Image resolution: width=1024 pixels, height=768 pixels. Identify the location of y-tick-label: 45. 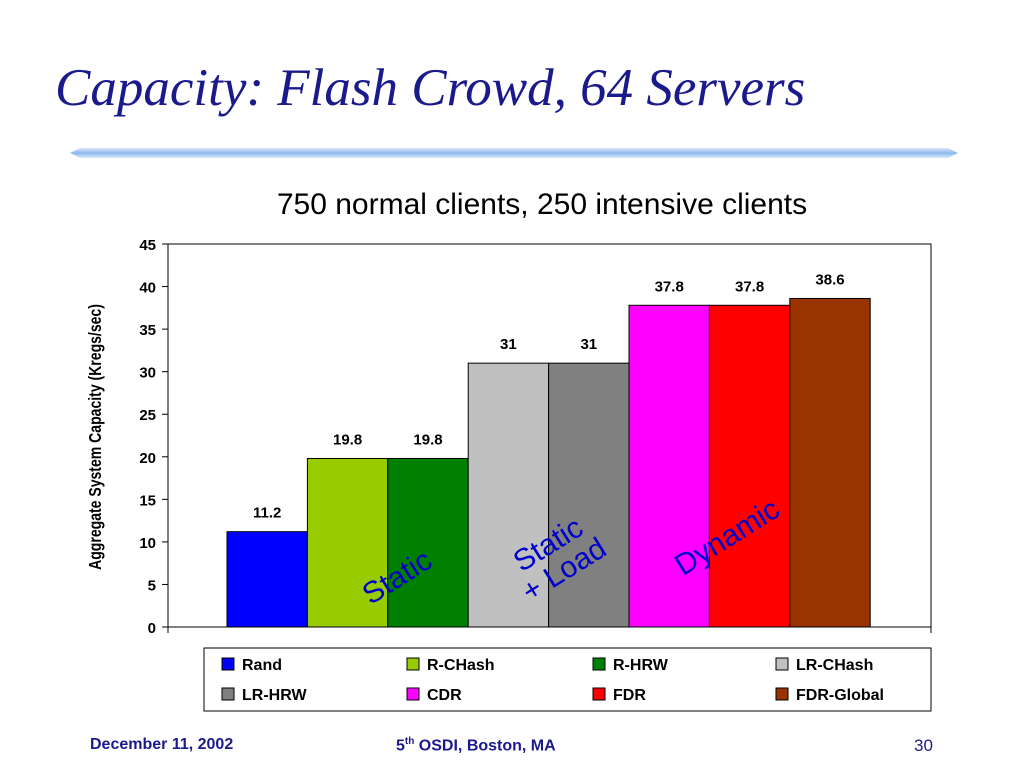
(147, 245).